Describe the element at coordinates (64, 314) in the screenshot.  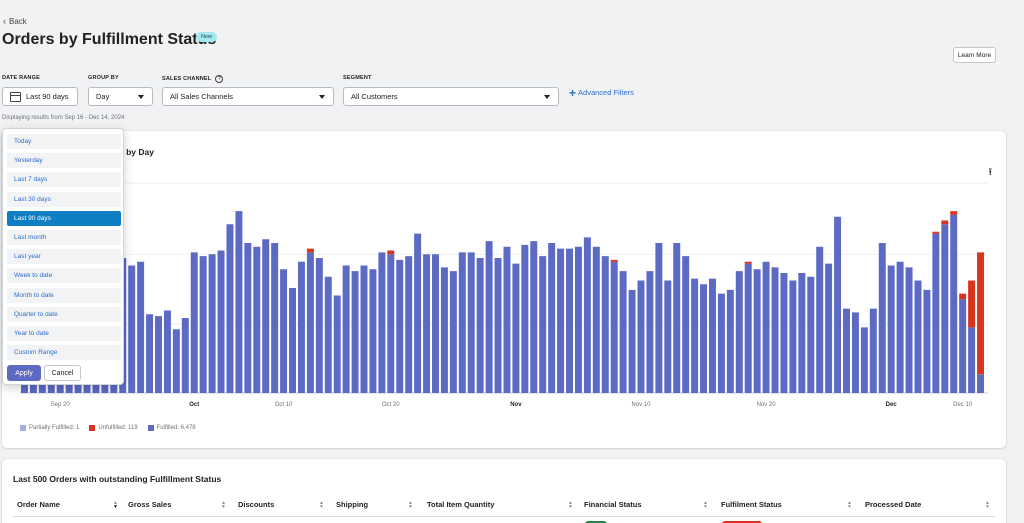
I see `date-option-quarter-to-date: Quarter to date` at that location.